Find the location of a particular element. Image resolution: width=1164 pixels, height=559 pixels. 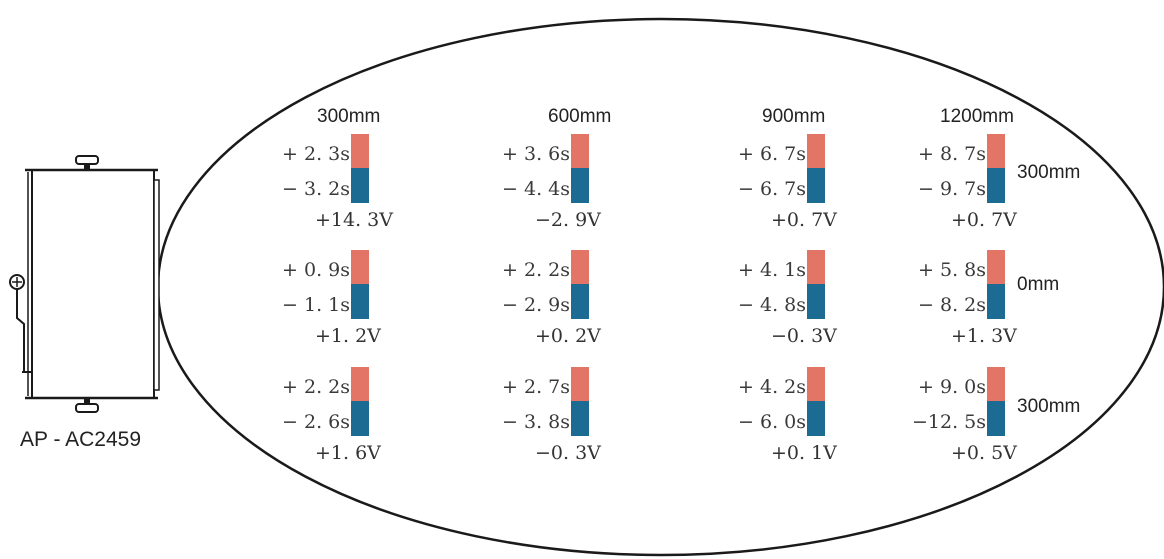

negative-time-value: − 3. 2s is located at coordinates (316, 189).